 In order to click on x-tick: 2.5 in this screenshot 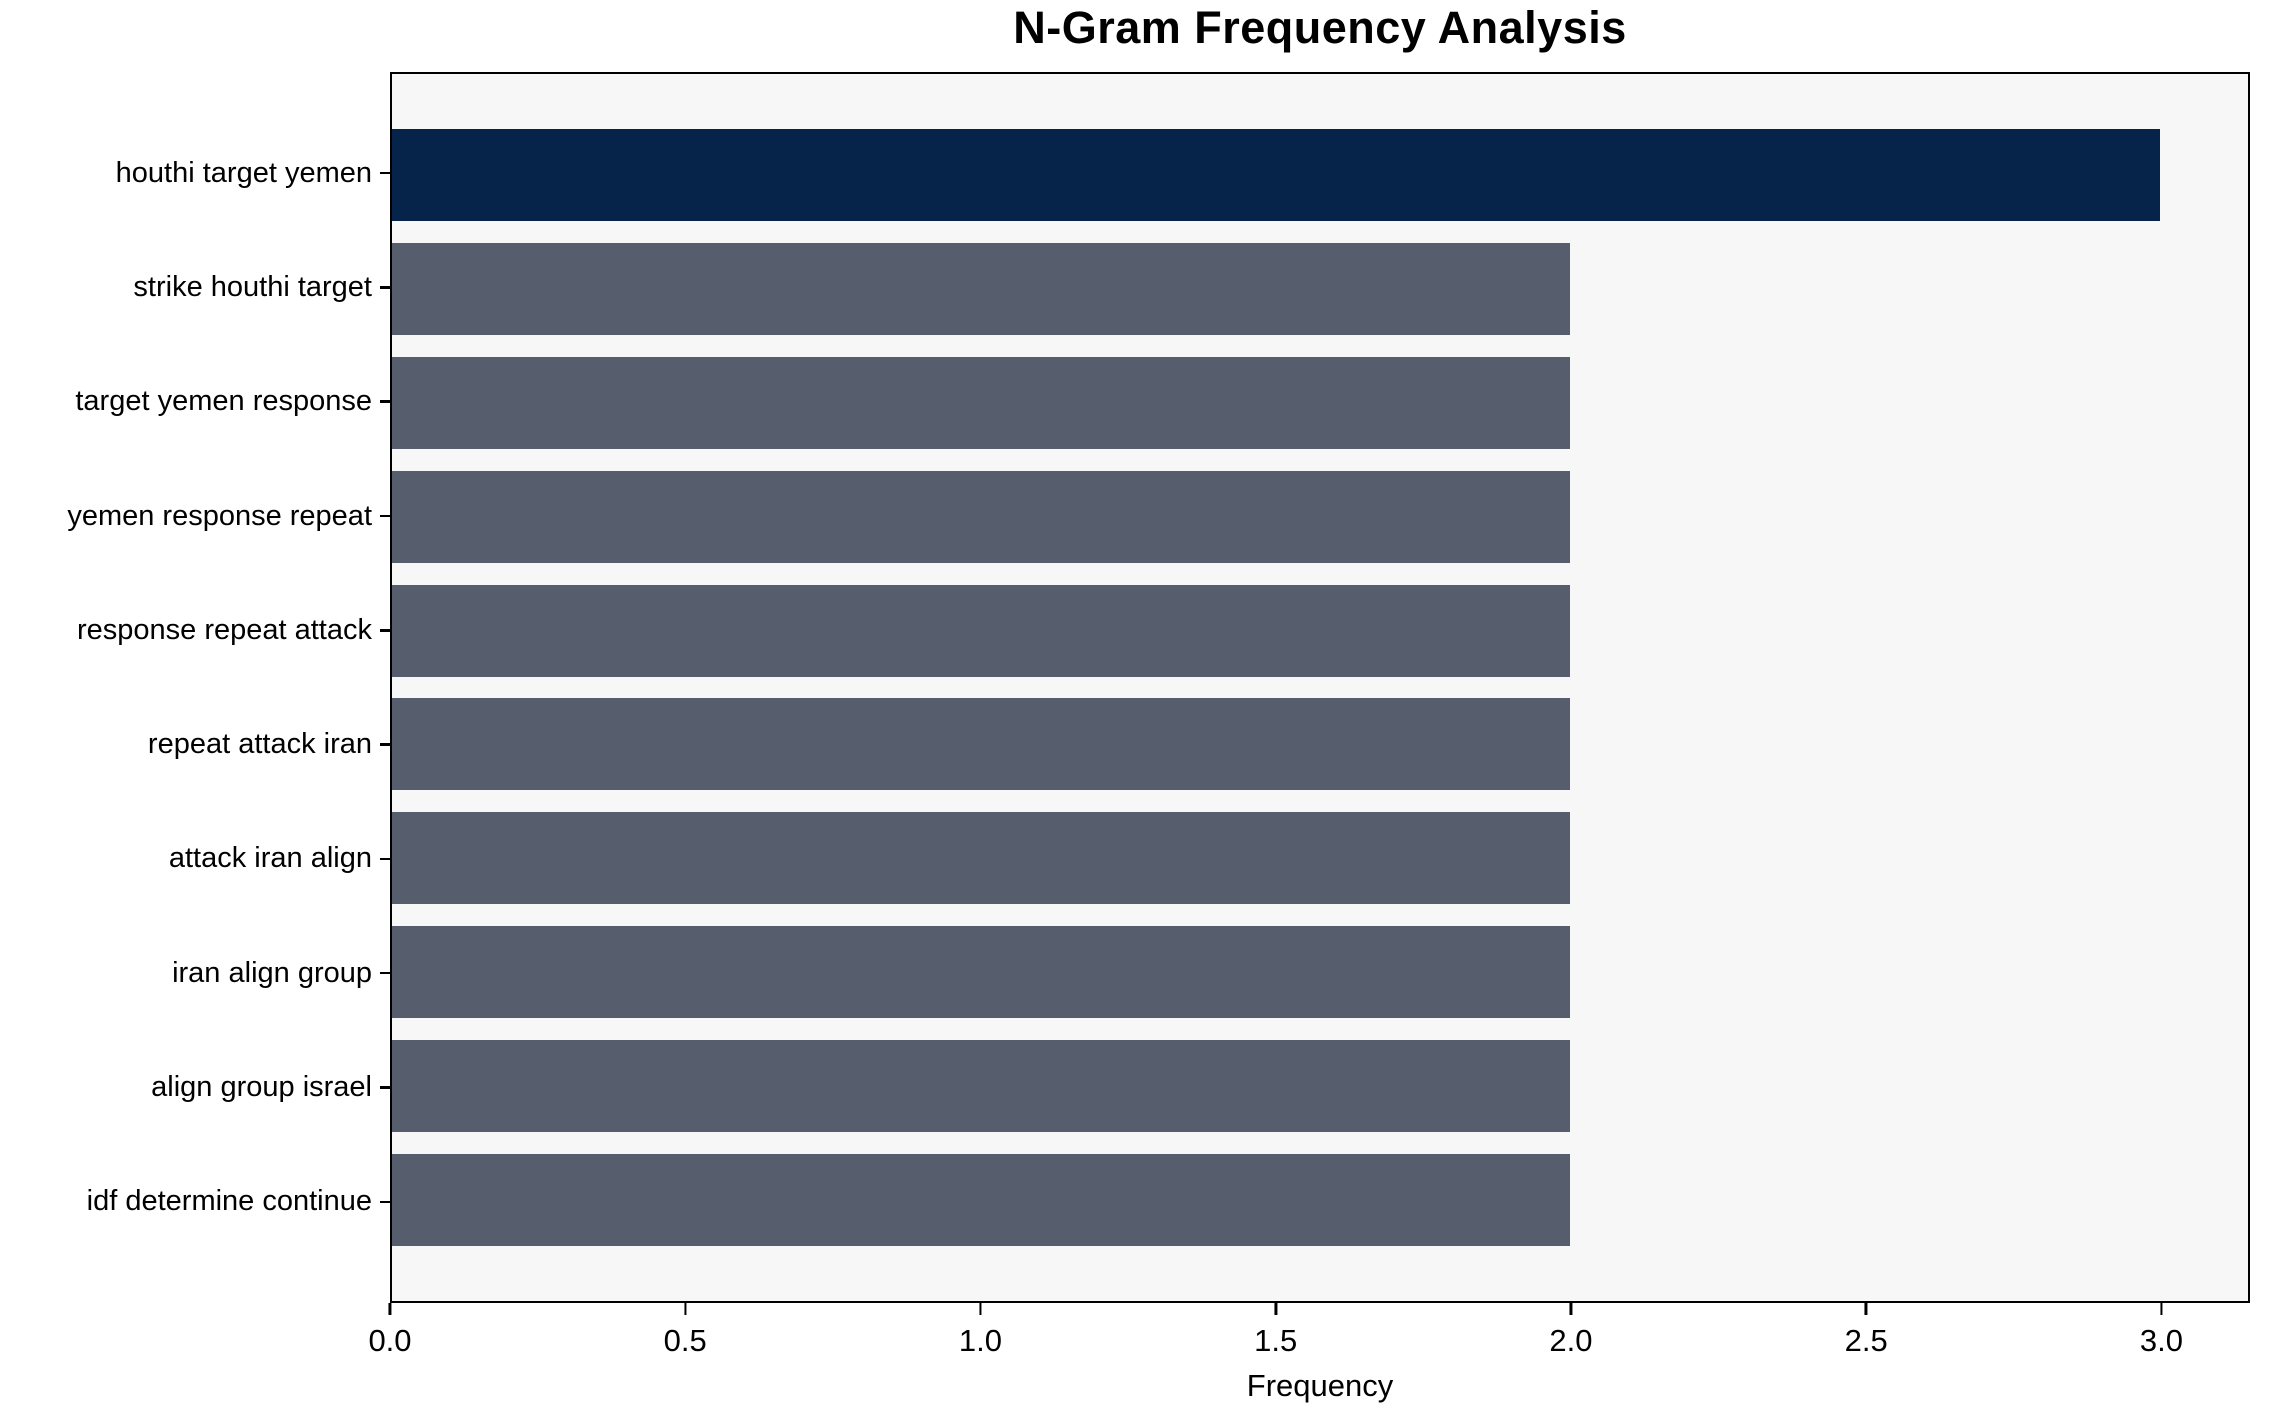, I will do `click(1866, 1331)`.